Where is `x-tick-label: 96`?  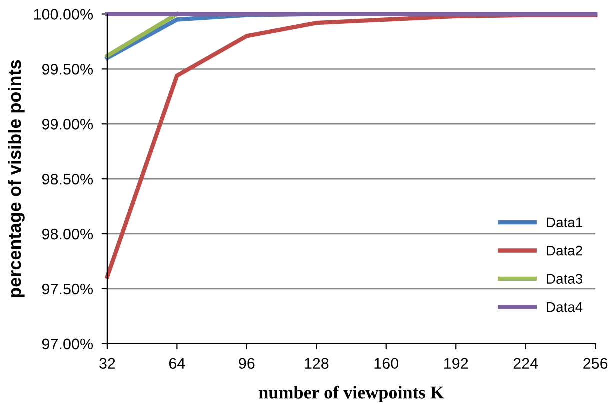
x-tick-label: 96 is located at coordinates (247, 364).